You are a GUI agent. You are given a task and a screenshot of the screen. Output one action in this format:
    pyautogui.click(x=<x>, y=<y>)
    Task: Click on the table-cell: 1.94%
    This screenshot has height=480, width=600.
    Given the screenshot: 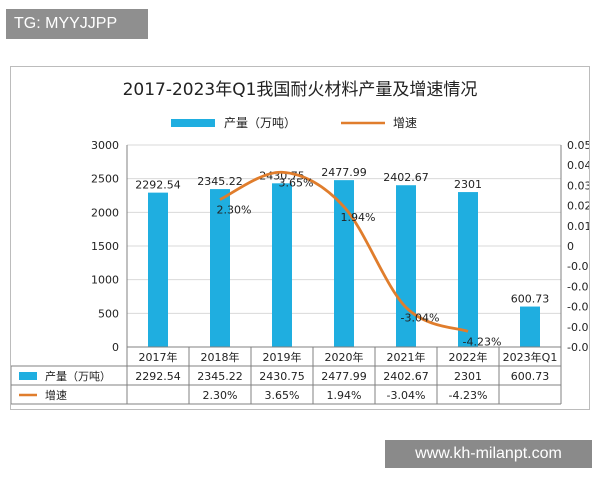 What is the action you would take?
    pyautogui.click(x=344, y=395)
    